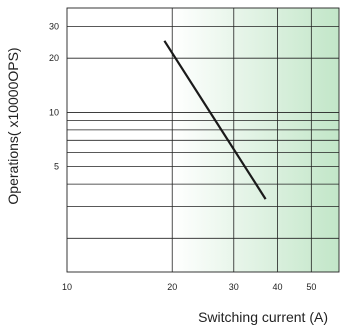 This screenshot has width=342, height=329. Describe the element at coordinates (263, 317) in the screenshot. I see `x-axis-label: Switching current (A)` at that location.